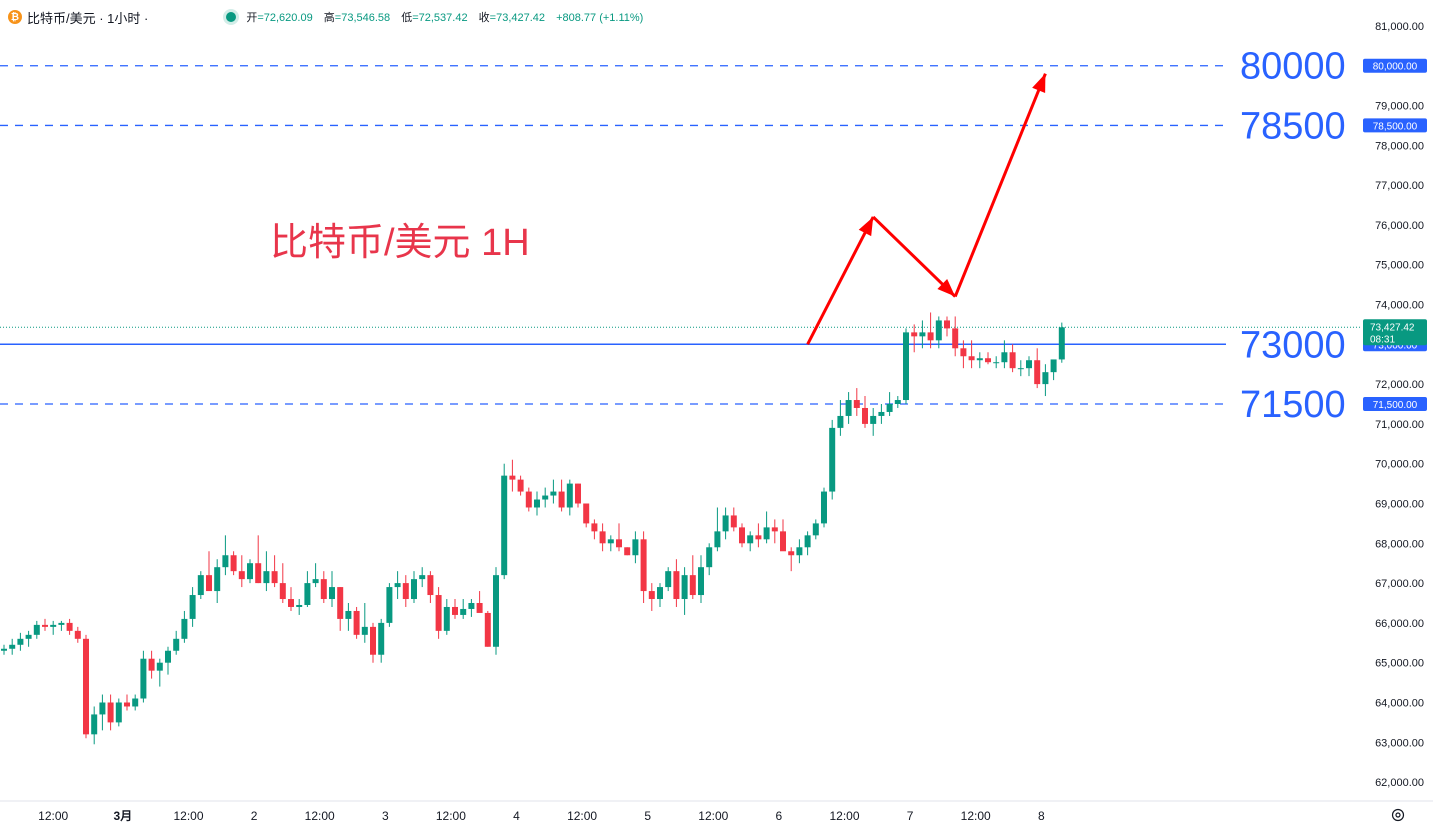 This screenshot has height=832, width=1433. What do you see at coordinates (88, 18) in the screenshot?
I see `symbol-title: 比特币/美元 · 1小时 ·` at bounding box center [88, 18].